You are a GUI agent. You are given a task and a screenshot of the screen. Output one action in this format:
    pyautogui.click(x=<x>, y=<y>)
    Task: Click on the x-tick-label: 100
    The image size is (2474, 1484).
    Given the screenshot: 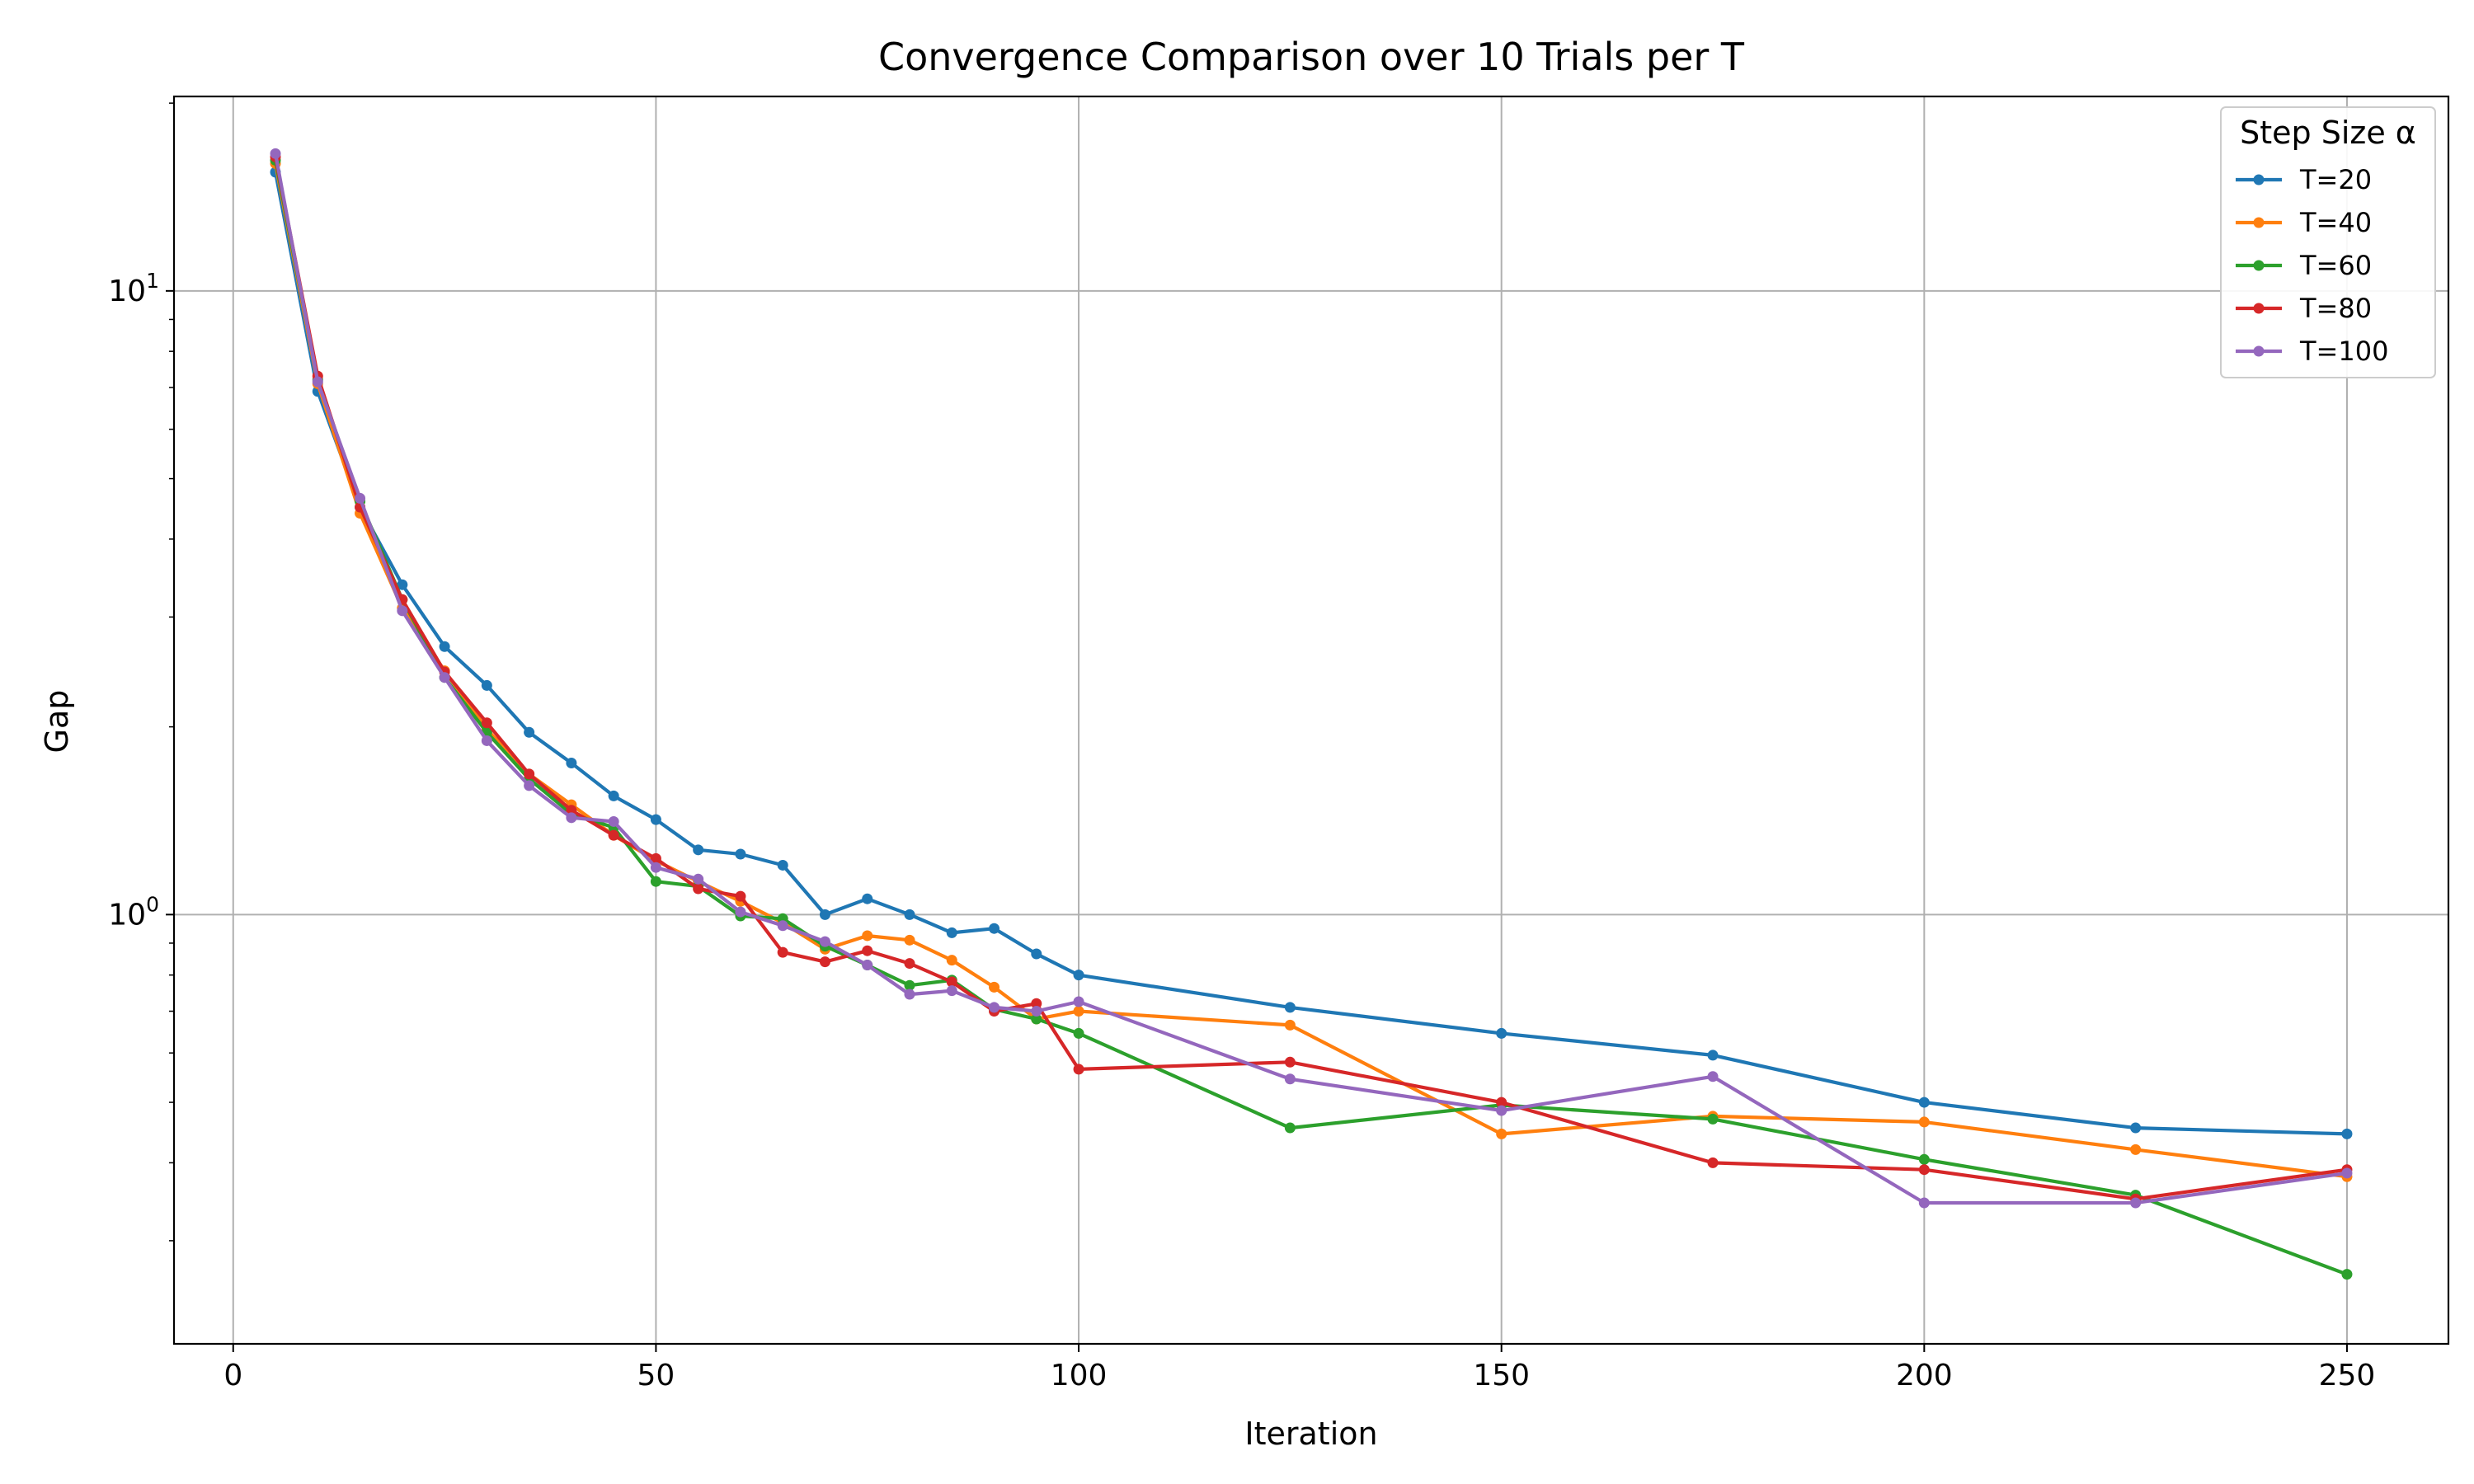 What is the action you would take?
    pyautogui.click(x=1079, y=1375)
    